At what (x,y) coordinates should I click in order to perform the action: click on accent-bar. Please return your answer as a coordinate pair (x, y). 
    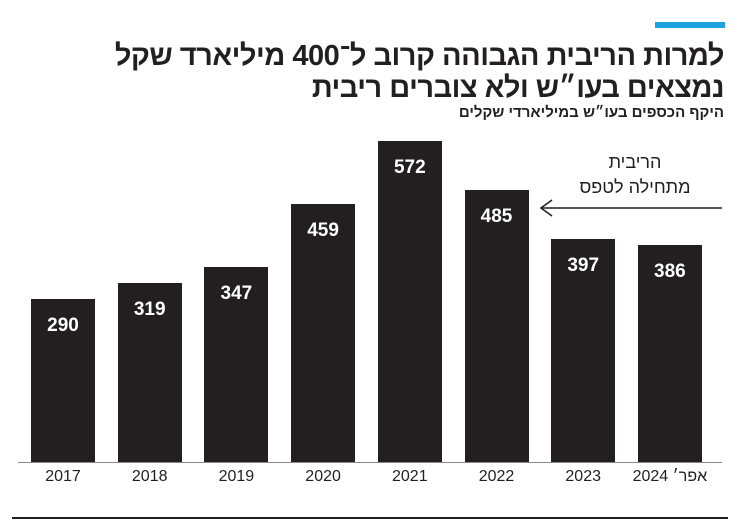
    Looking at the image, I should click on (690, 25).